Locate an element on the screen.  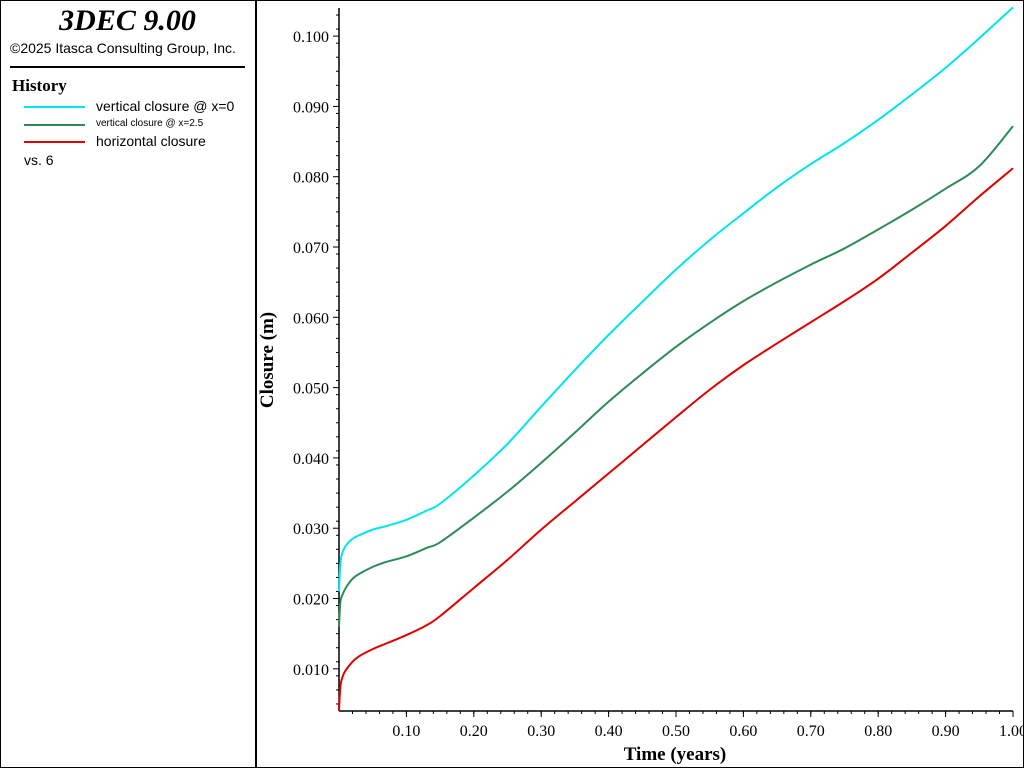
copyright-text: ©2025 Itasca Consulting Group, Inc. is located at coordinates (123, 48).